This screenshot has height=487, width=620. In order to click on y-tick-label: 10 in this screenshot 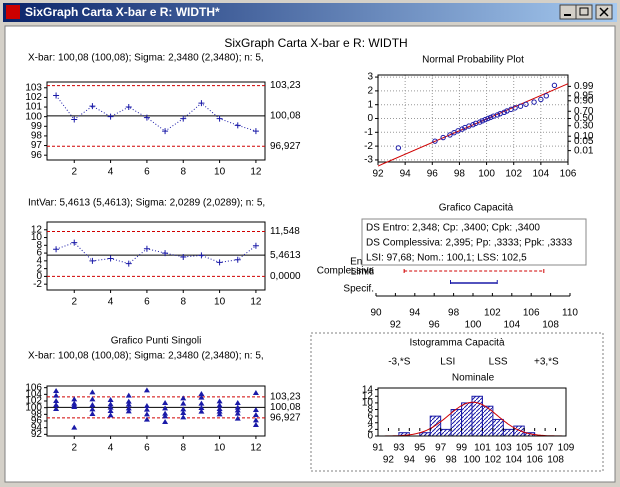, I will do `click(37, 237)`.